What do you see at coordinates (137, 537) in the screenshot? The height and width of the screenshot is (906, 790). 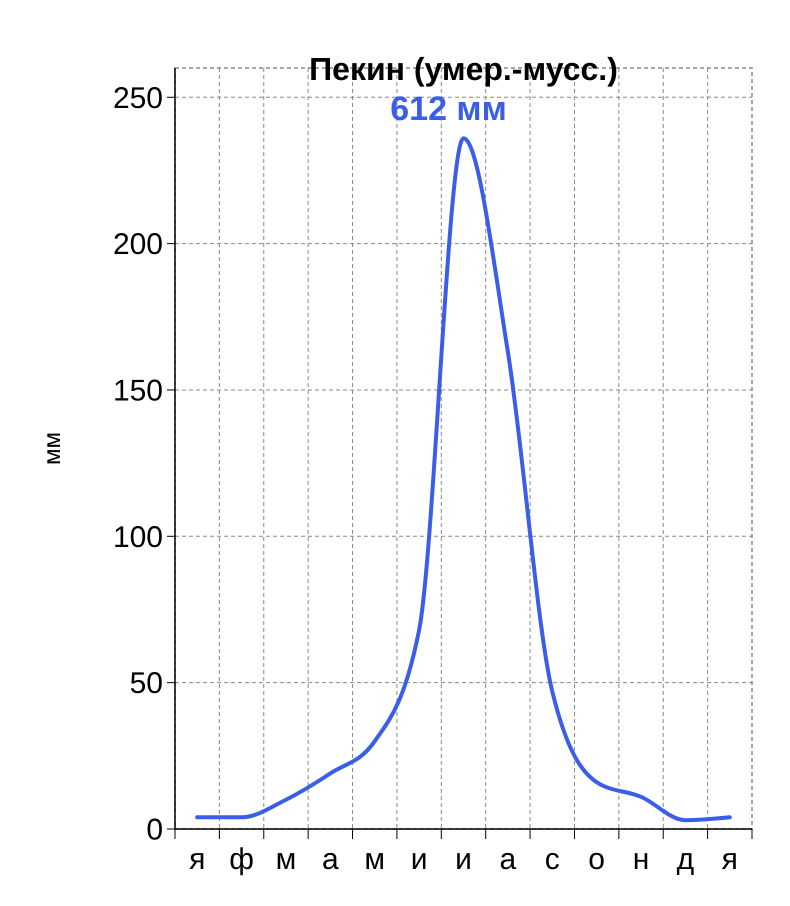 I see `y-tick-label: 100` at bounding box center [137, 537].